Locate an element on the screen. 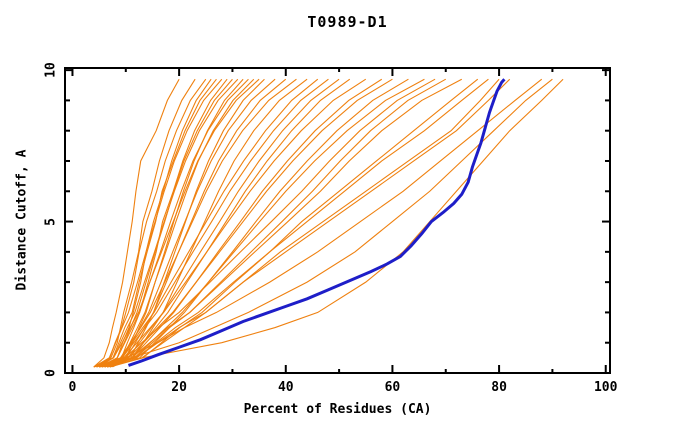 This screenshot has height=440, width=680. x-axis-label: Percent of Residues (CA) is located at coordinates (337, 409).